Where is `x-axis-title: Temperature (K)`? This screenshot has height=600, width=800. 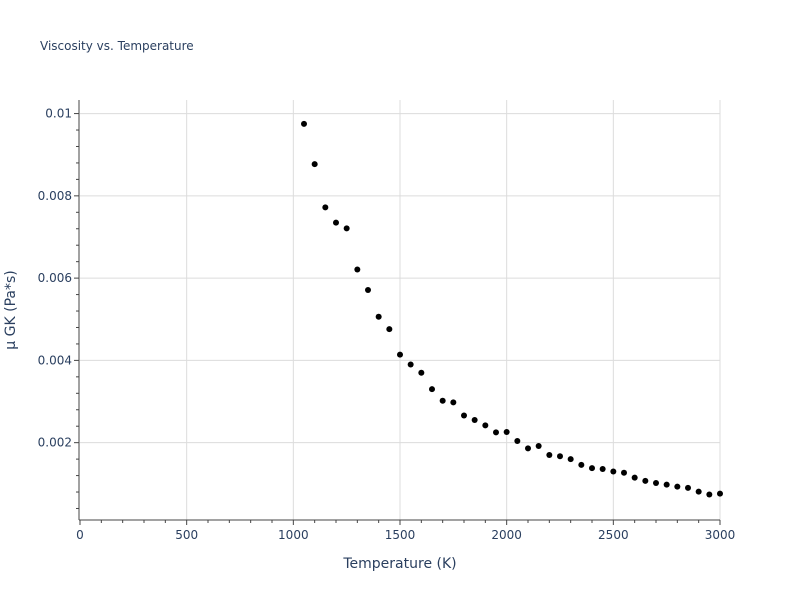
x-axis-title: Temperature (K) is located at coordinates (399, 564).